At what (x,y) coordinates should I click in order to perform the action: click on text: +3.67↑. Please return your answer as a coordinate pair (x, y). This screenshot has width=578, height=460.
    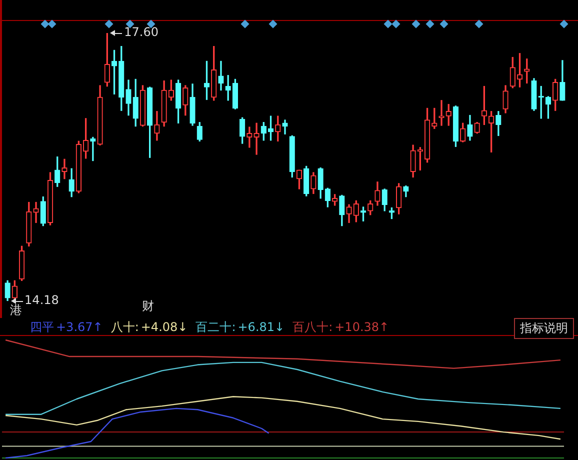
    Looking at the image, I should click on (79, 327).